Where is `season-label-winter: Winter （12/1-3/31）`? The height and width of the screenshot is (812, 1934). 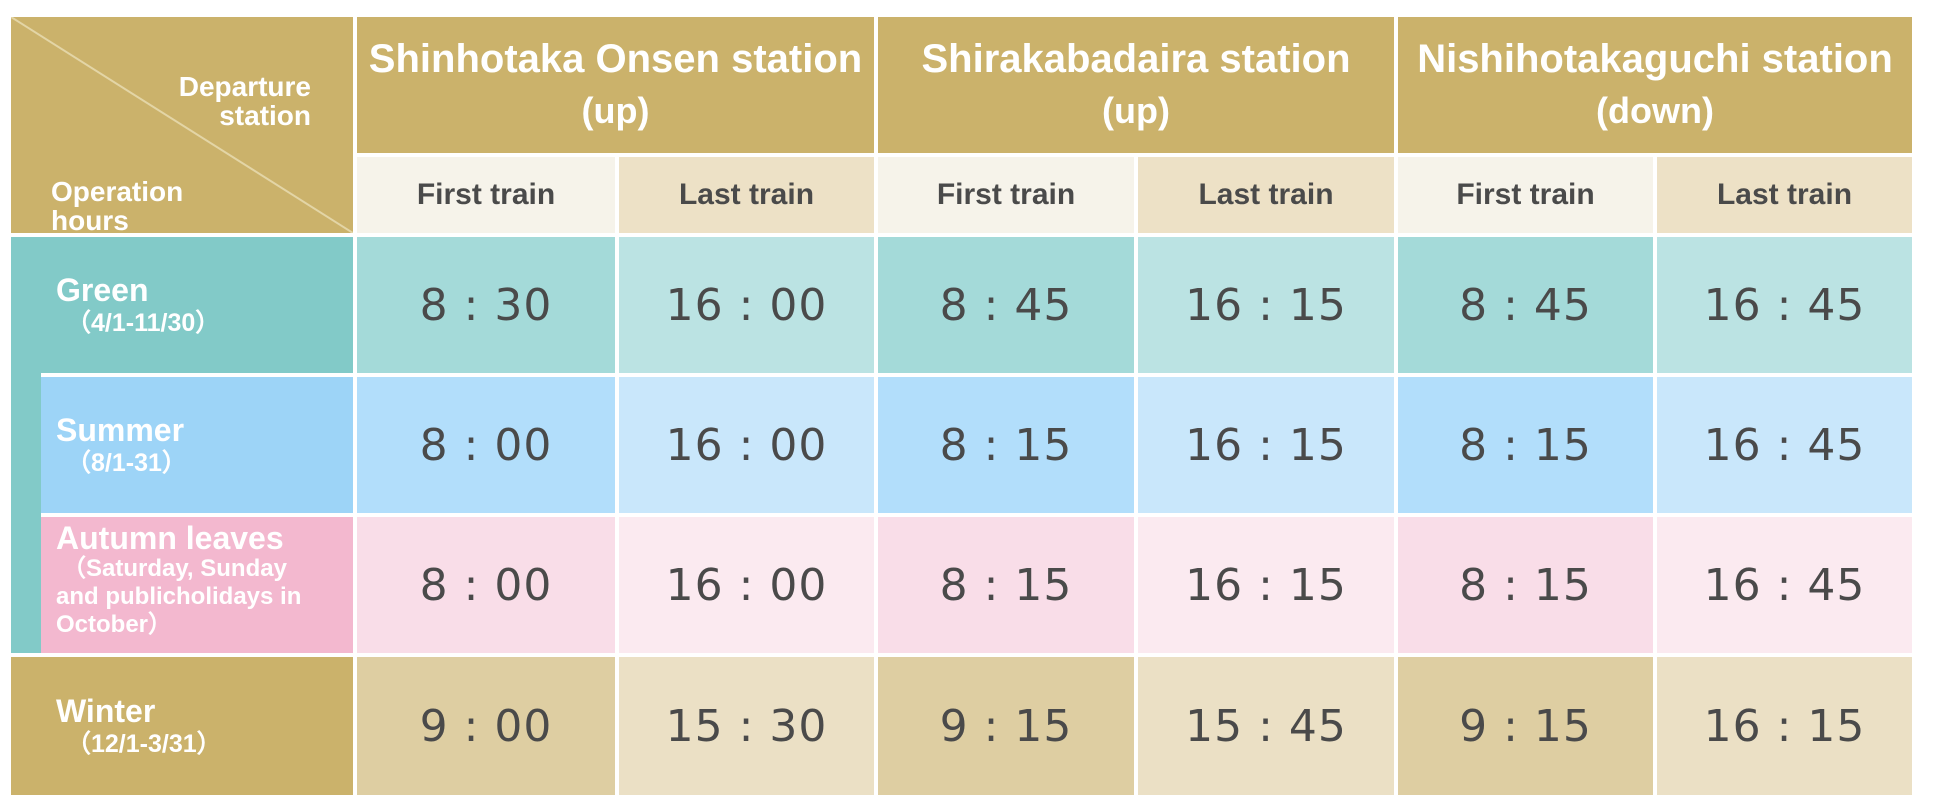
season-label-winter: Winter （12/1-3/31） is located at coordinates (182, 726).